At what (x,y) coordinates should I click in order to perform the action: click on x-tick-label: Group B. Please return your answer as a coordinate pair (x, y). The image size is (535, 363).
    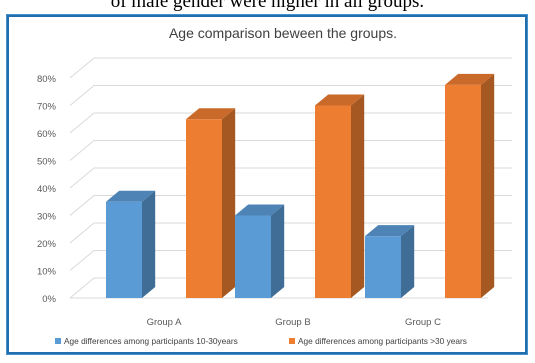
    Looking at the image, I should click on (292, 322).